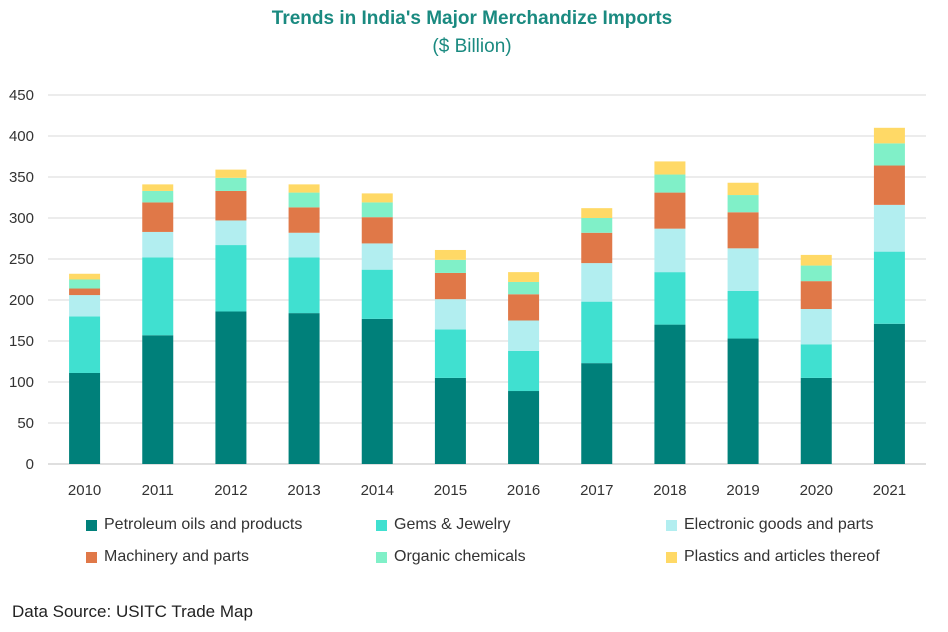  Describe the element at coordinates (816, 490) in the screenshot. I see `x-tick-label: 2020` at that location.